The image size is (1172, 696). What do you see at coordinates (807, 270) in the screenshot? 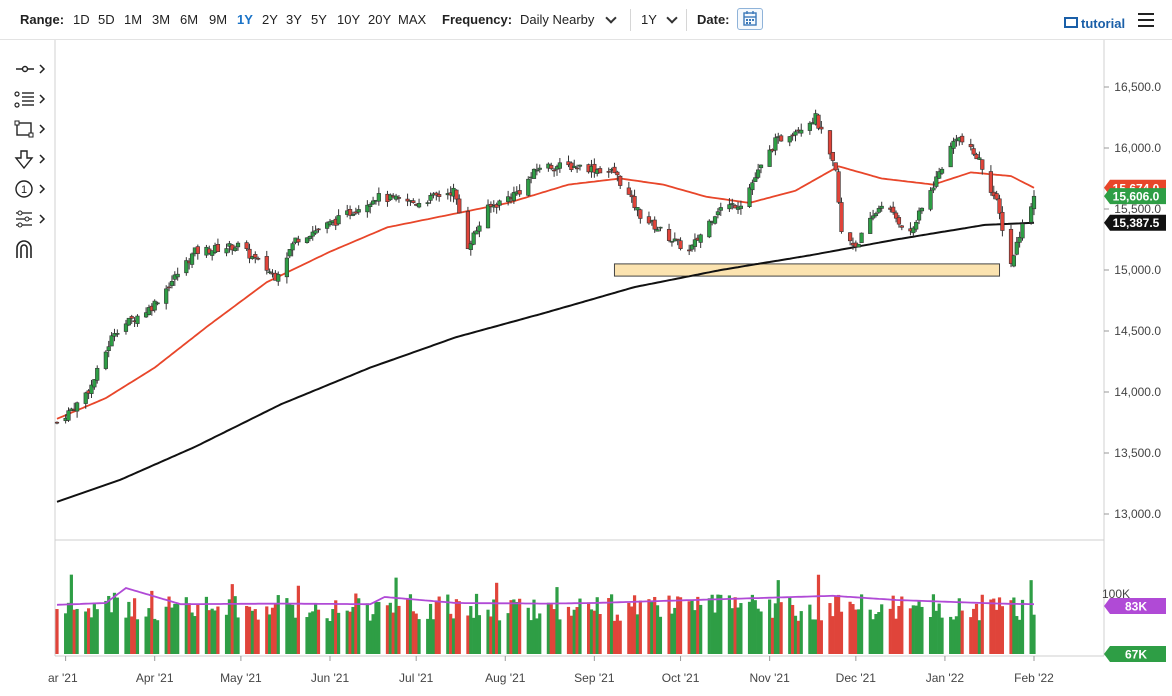
I see `support-zone` at bounding box center [807, 270].